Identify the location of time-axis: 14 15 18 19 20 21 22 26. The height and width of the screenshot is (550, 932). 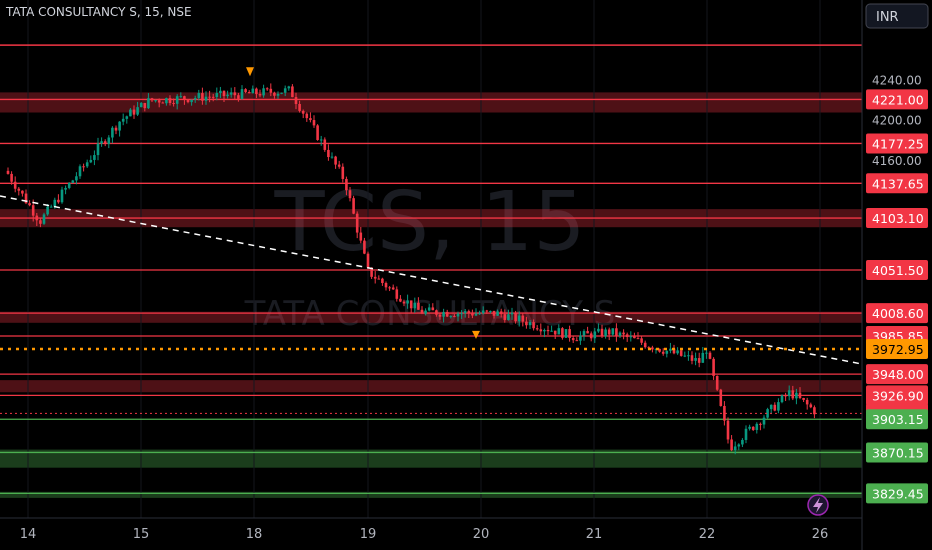
(431, 529).